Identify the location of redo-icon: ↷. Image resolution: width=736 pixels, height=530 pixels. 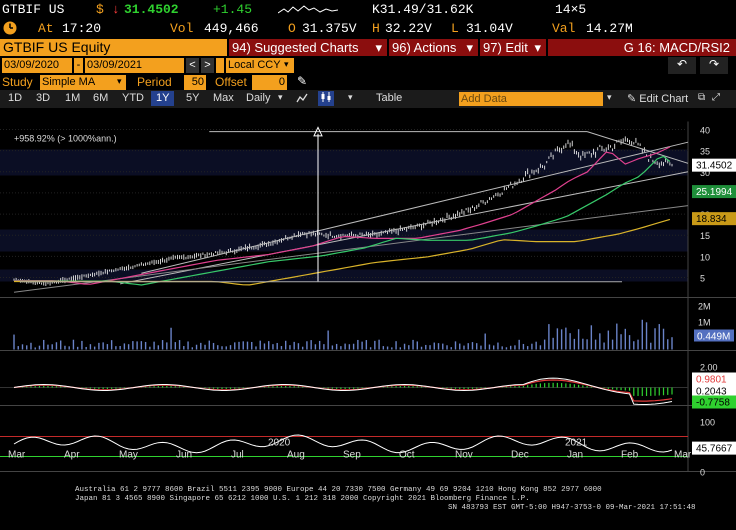
(714, 65).